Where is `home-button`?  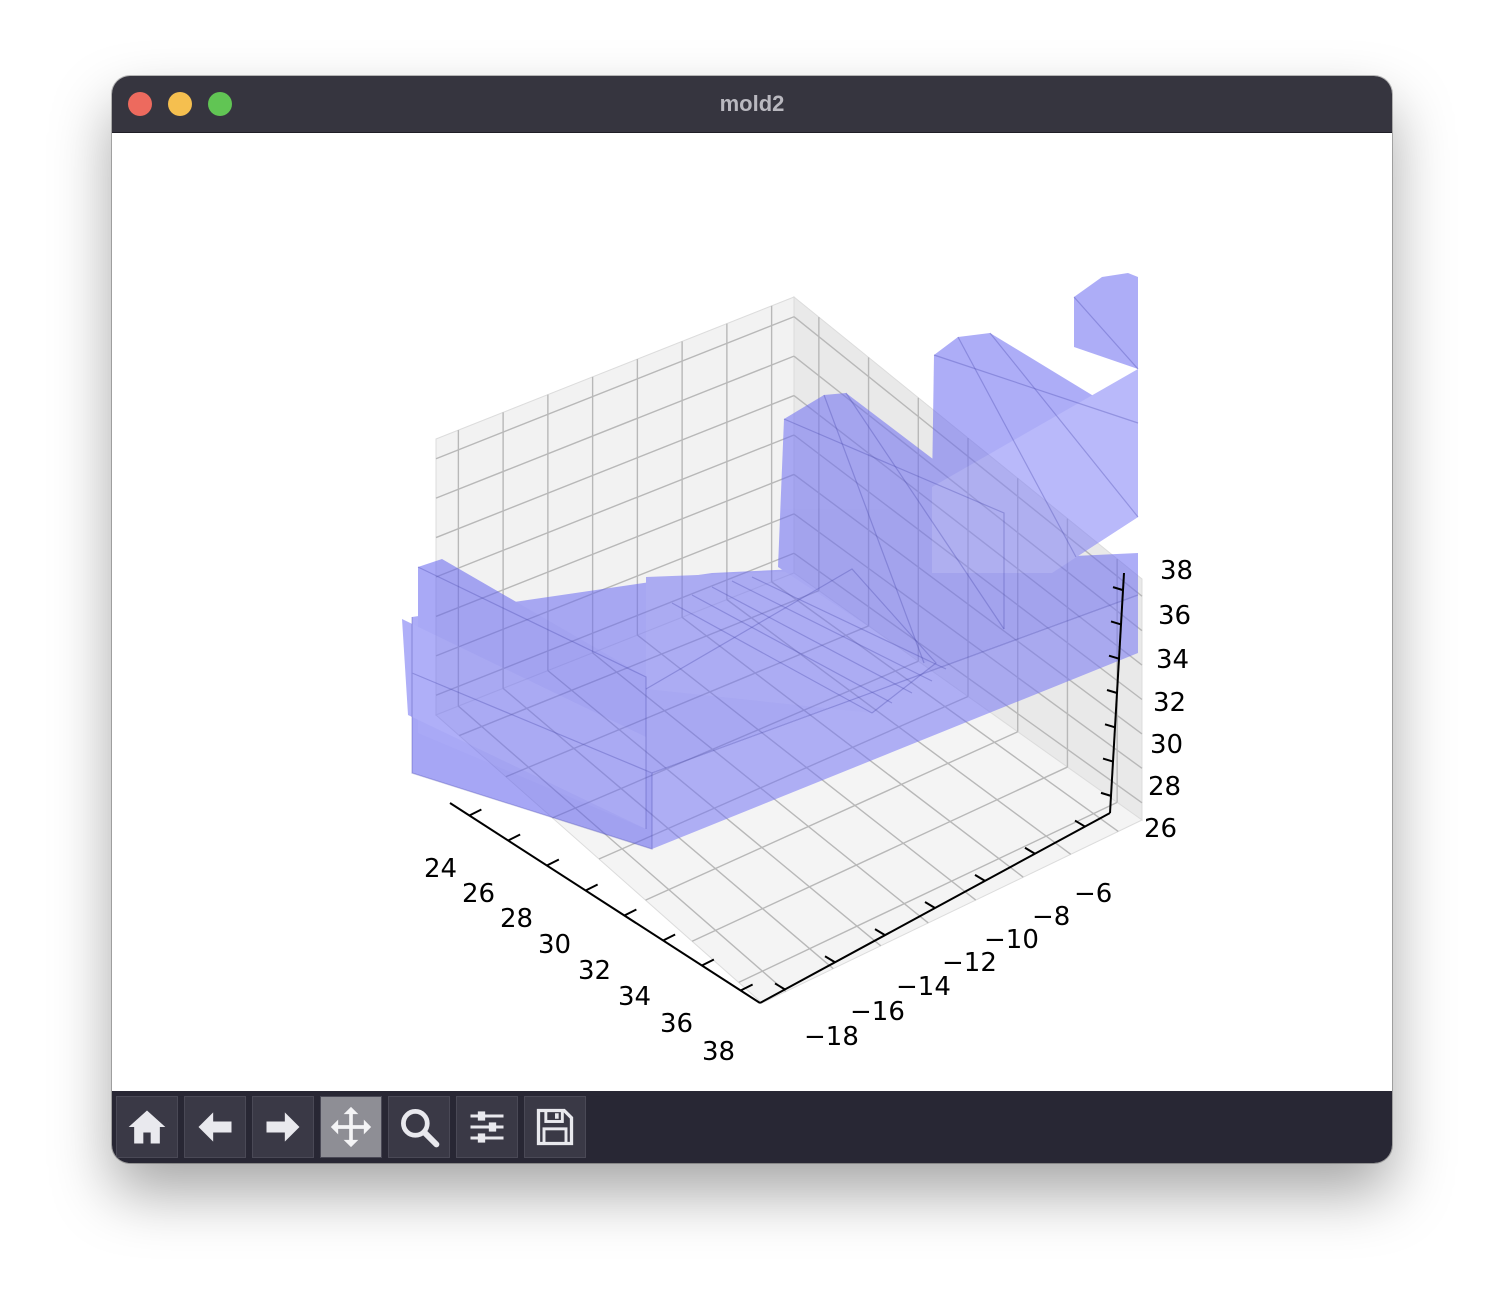
home-button is located at coordinates (147, 1127).